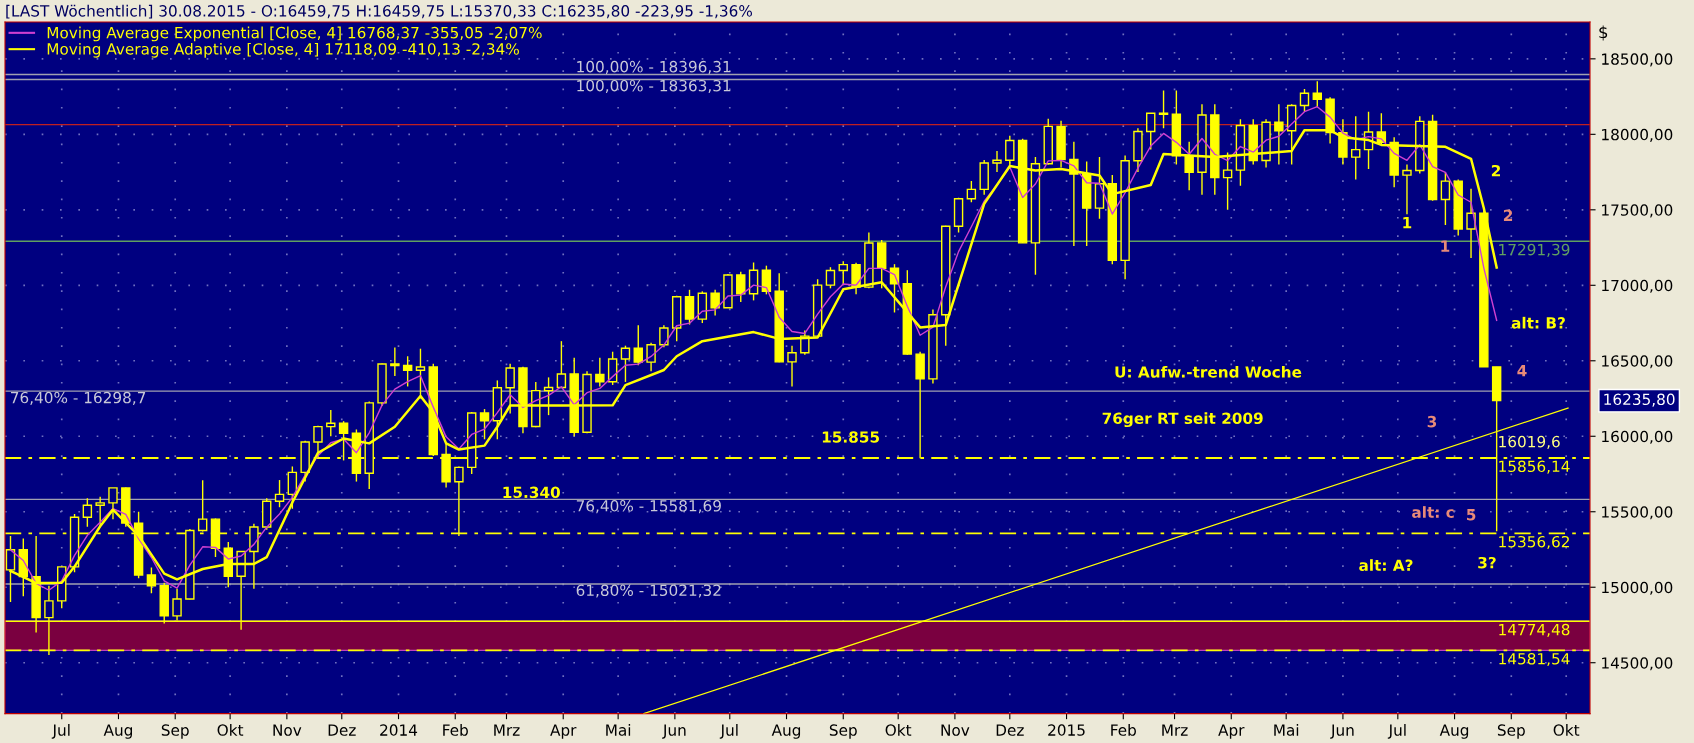 The width and height of the screenshot is (1694, 743). Describe the element at coordinates (648, 507) in the screenshot. I see `annotation: 76,40% - 15581,69` at that location.